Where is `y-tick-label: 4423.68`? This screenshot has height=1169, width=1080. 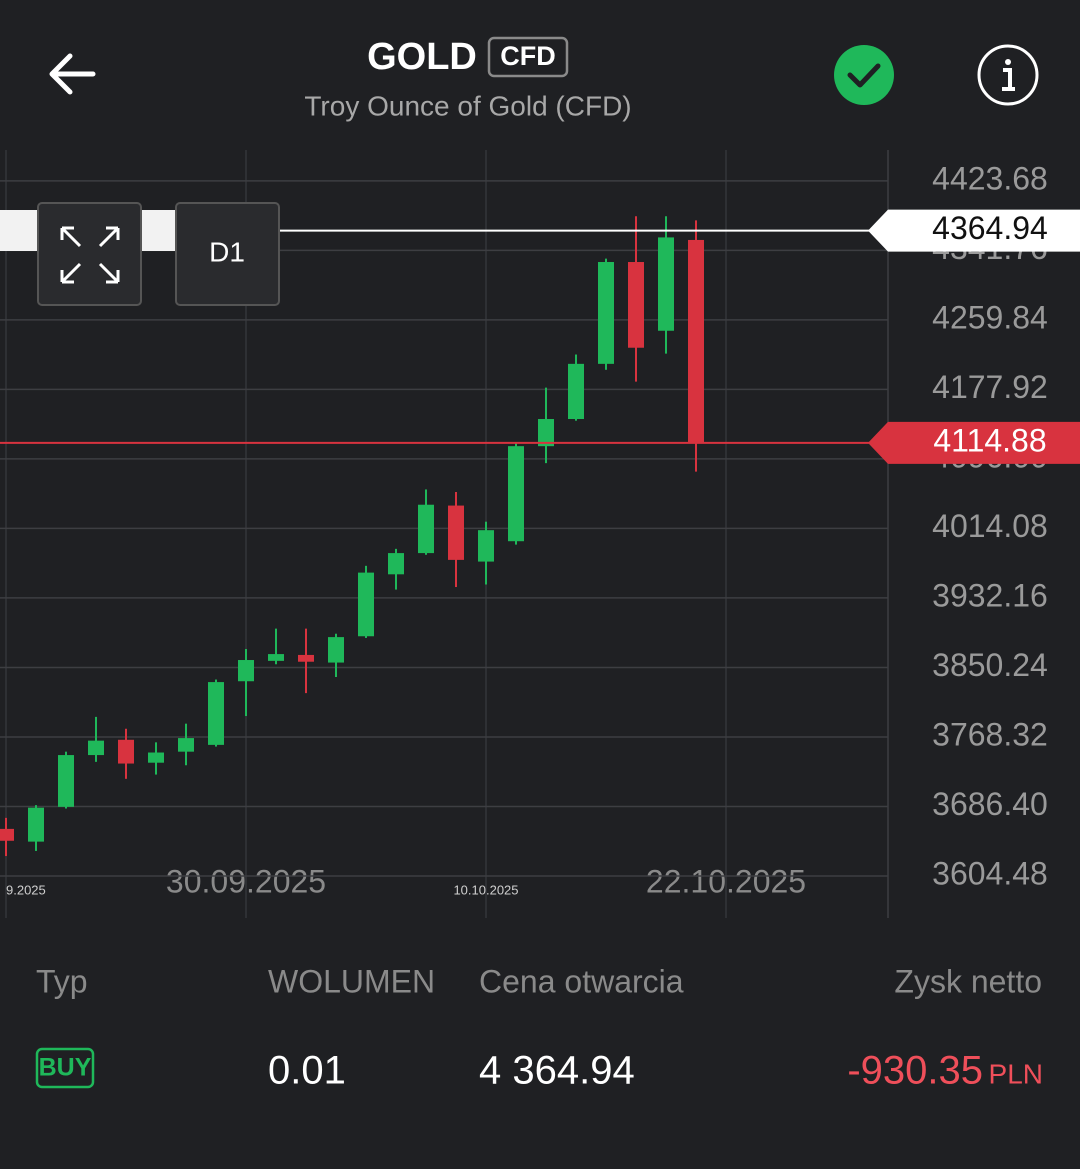
y-tick-label: 4423.68 is located at coordinates (990, 178).